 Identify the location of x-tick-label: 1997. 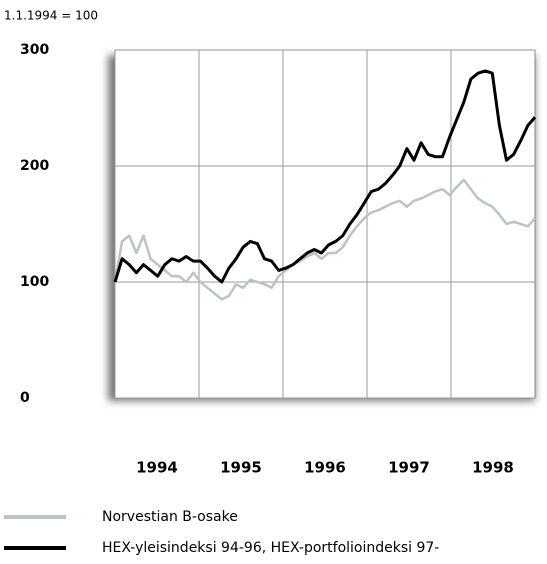
(409, 468).